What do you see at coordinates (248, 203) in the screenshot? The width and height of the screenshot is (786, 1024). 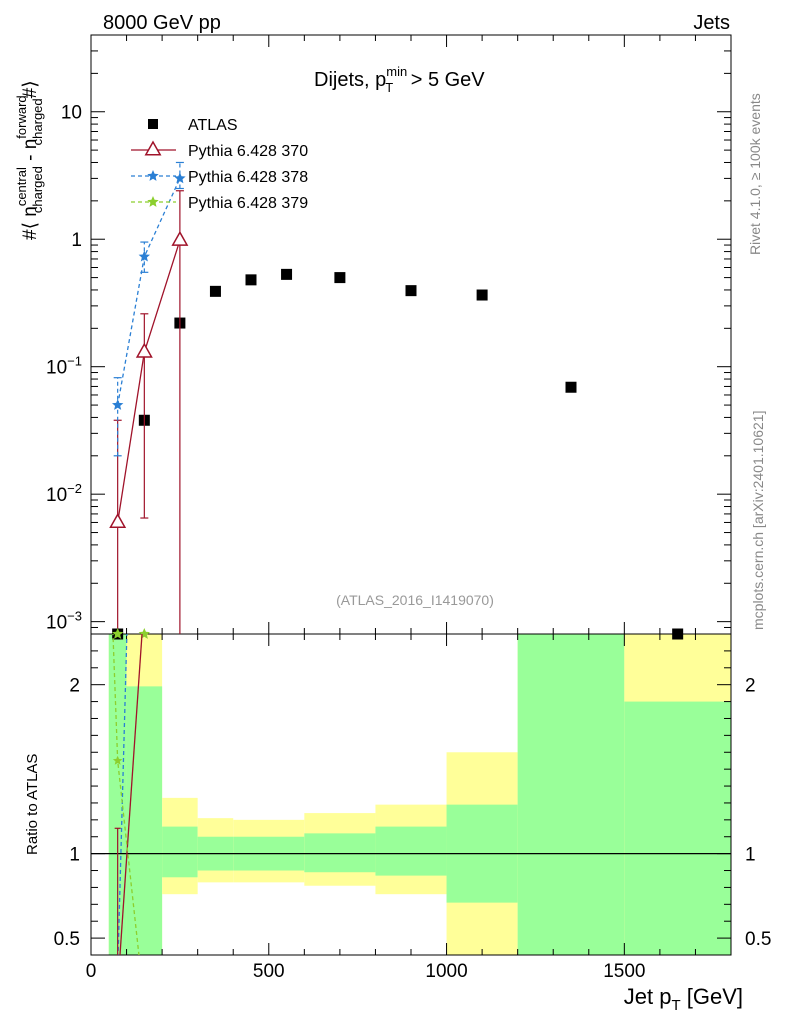 I see `legend-label: Pythia 6.428 379` at bounding box center [248, 203].